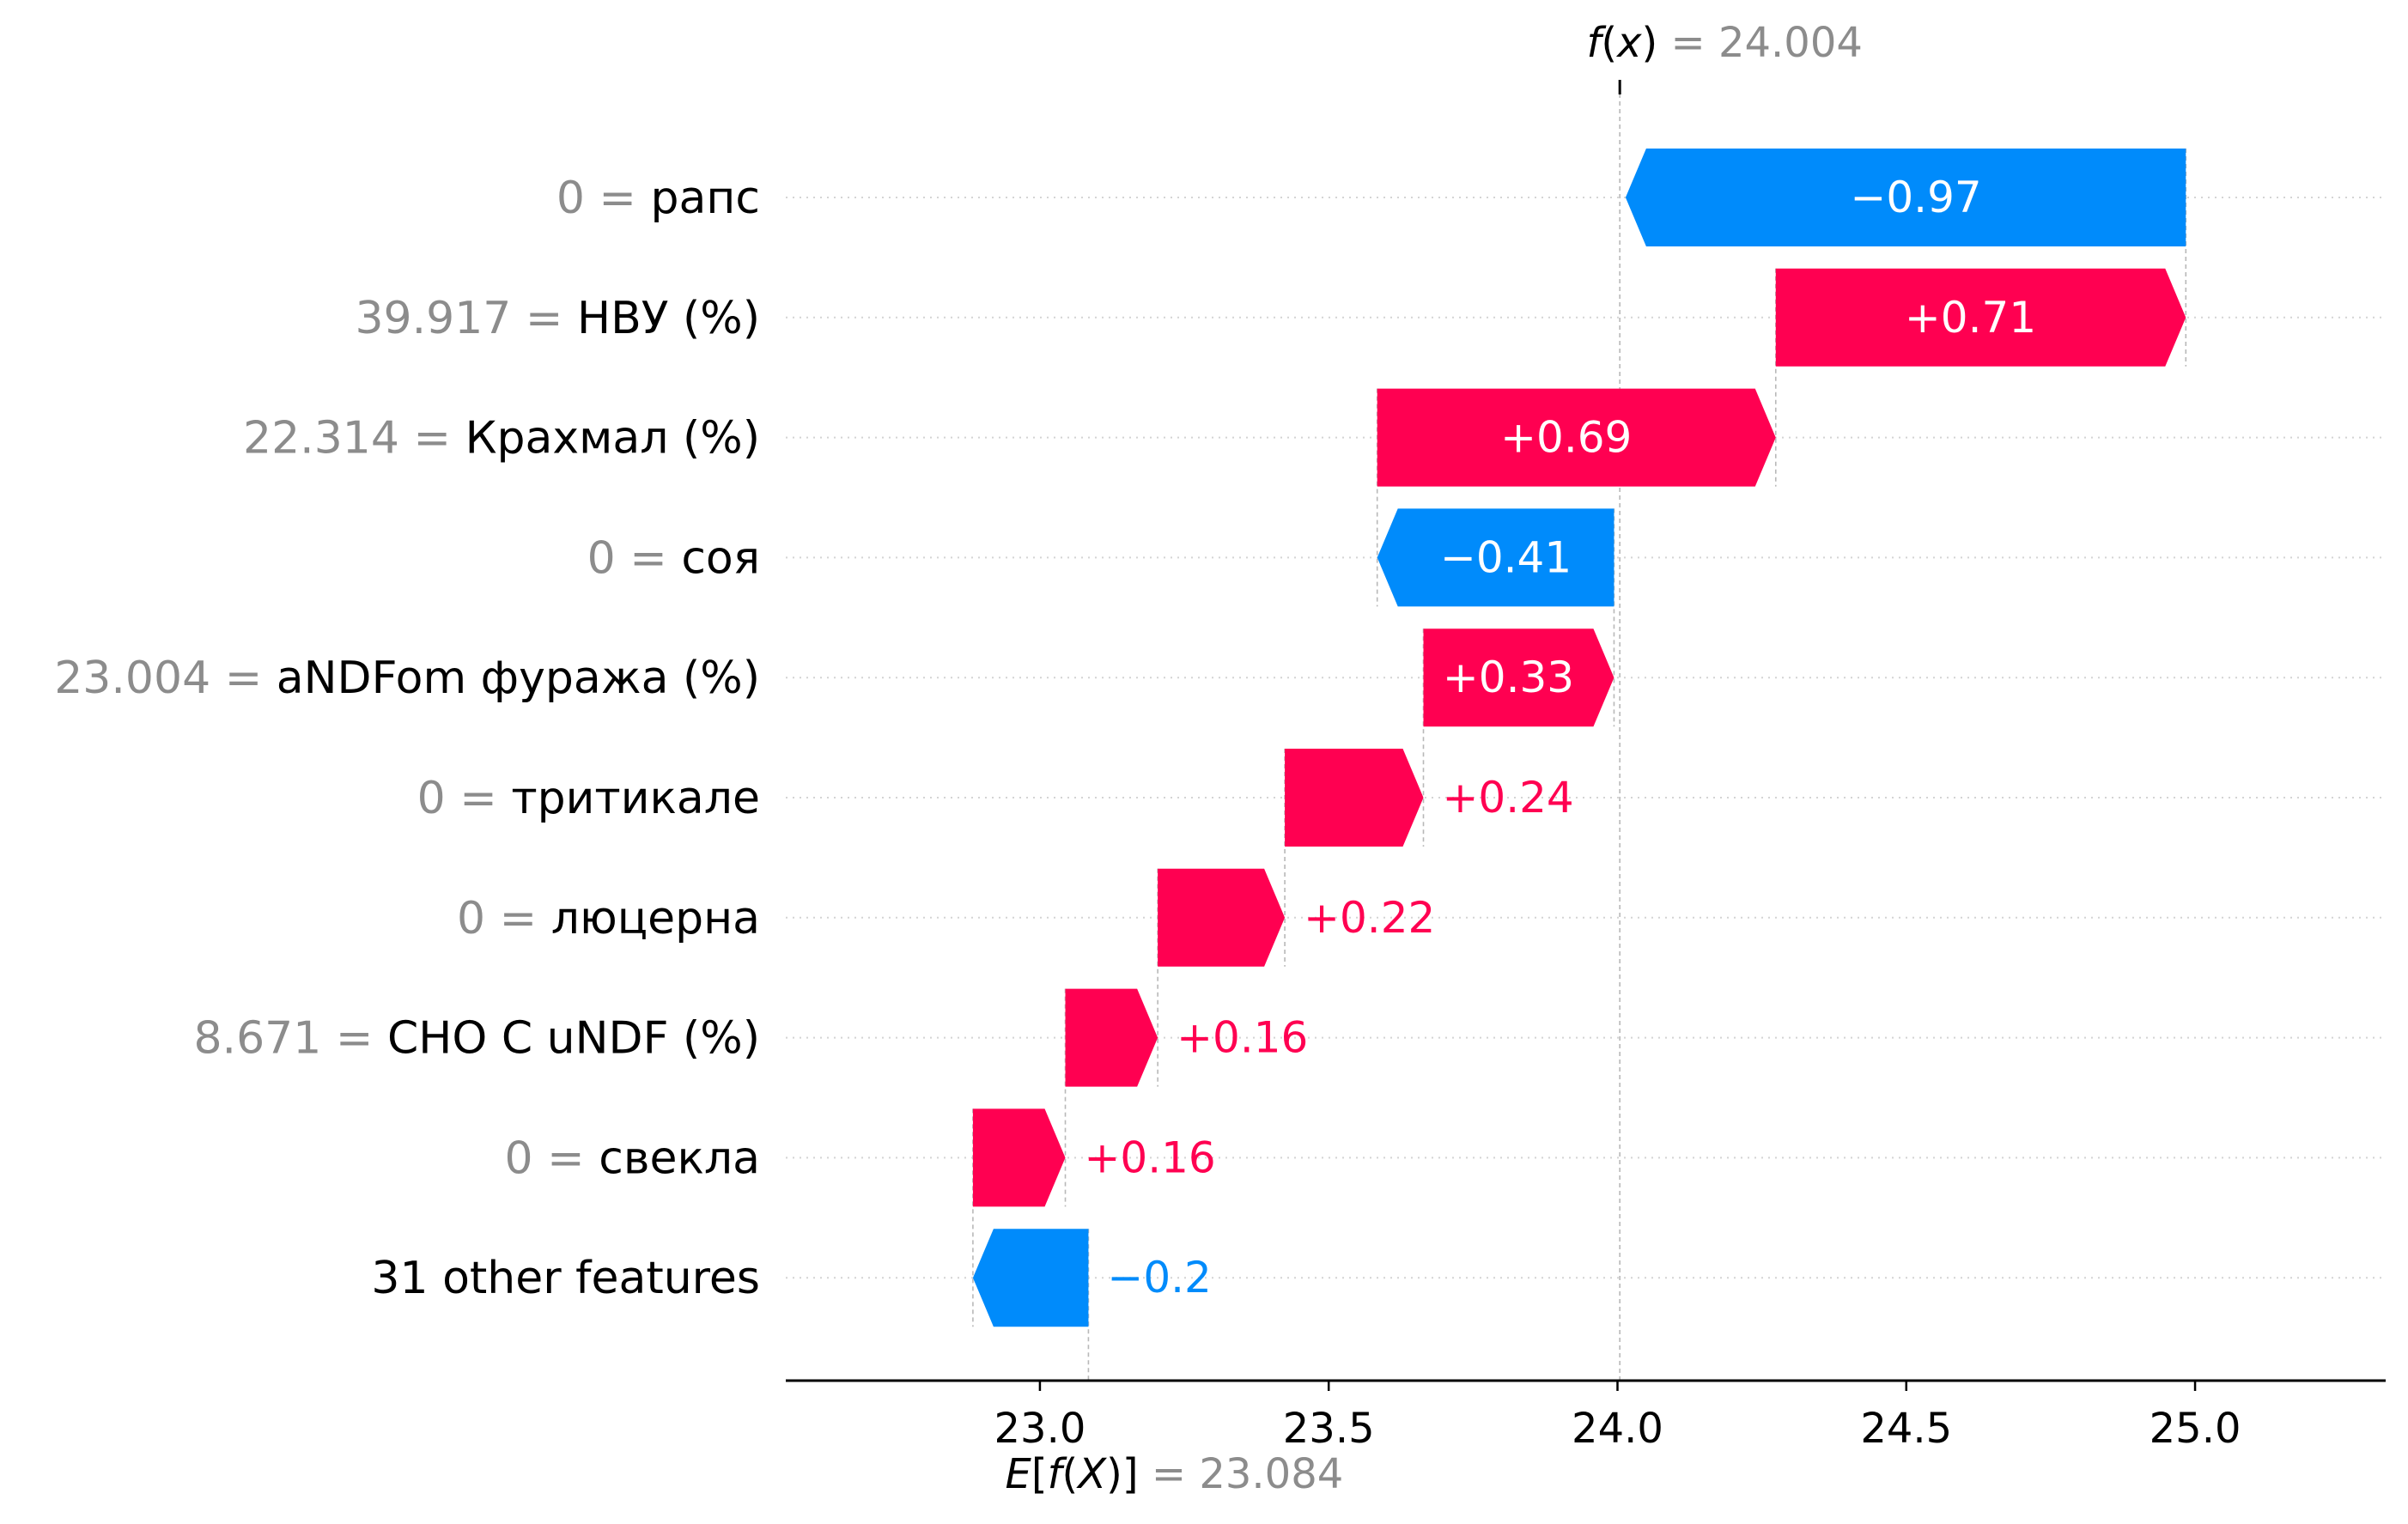 The image size is (2408, 1524). Describe the element at coordinates (1070, 1474) in the screenshot. I see `base-value-paren-open: (` at that location.